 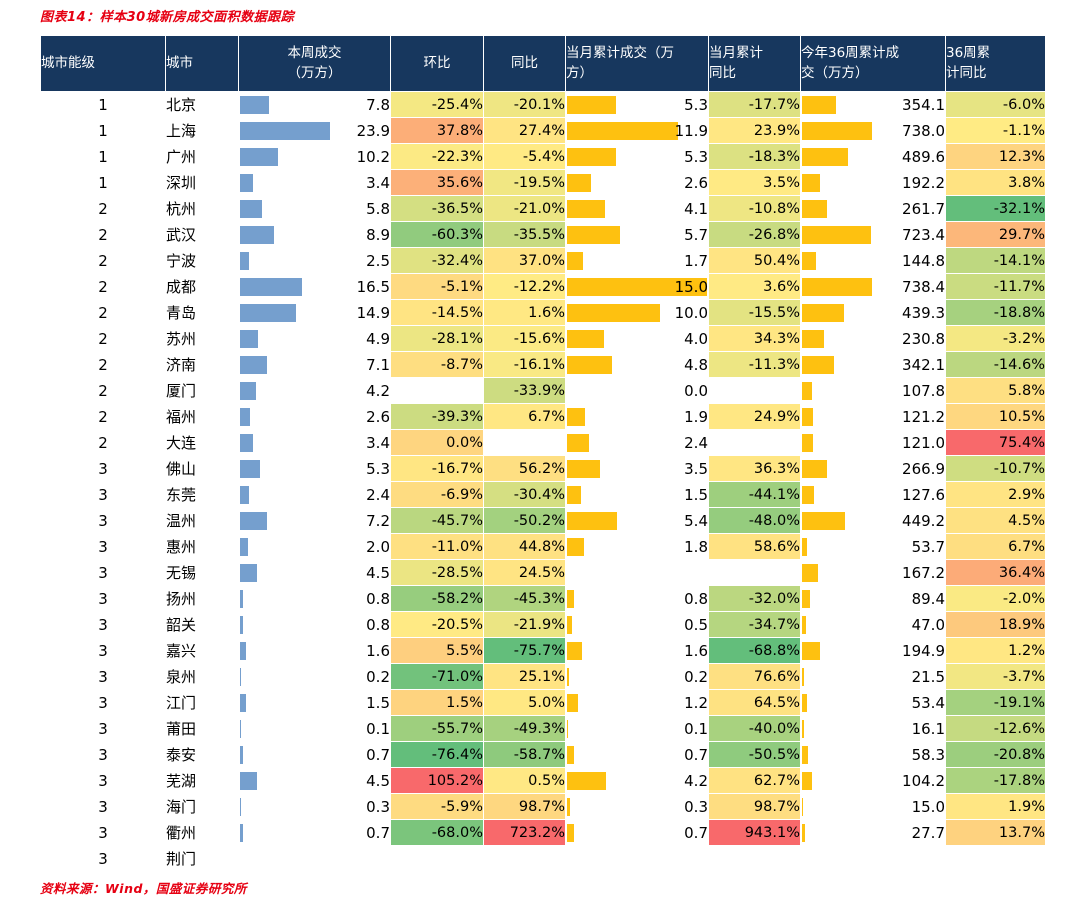 What do you see at coordinates (543, 754) in the screenshot?
I see `table-row: 3 泰安 0.7 -76.4% -58.7% 0.7 -50.5% 58.3 -20.8%` at bounding box center [543, 754].